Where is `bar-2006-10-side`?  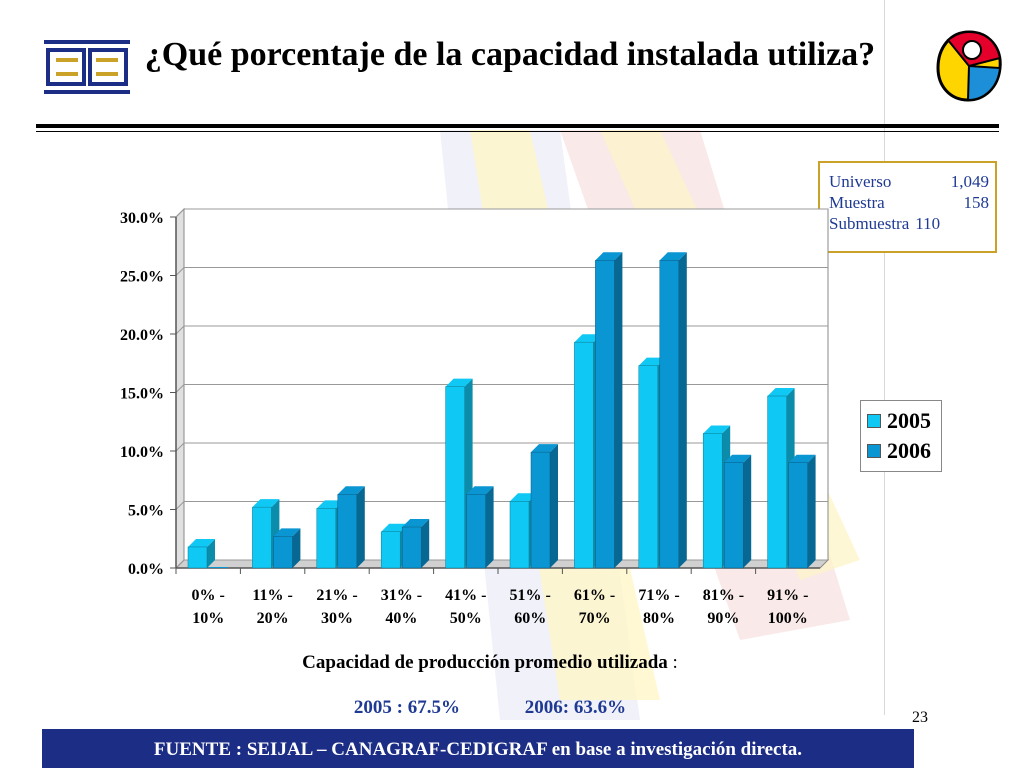
bar-2006-10-side is located at coordinates (811, 511).